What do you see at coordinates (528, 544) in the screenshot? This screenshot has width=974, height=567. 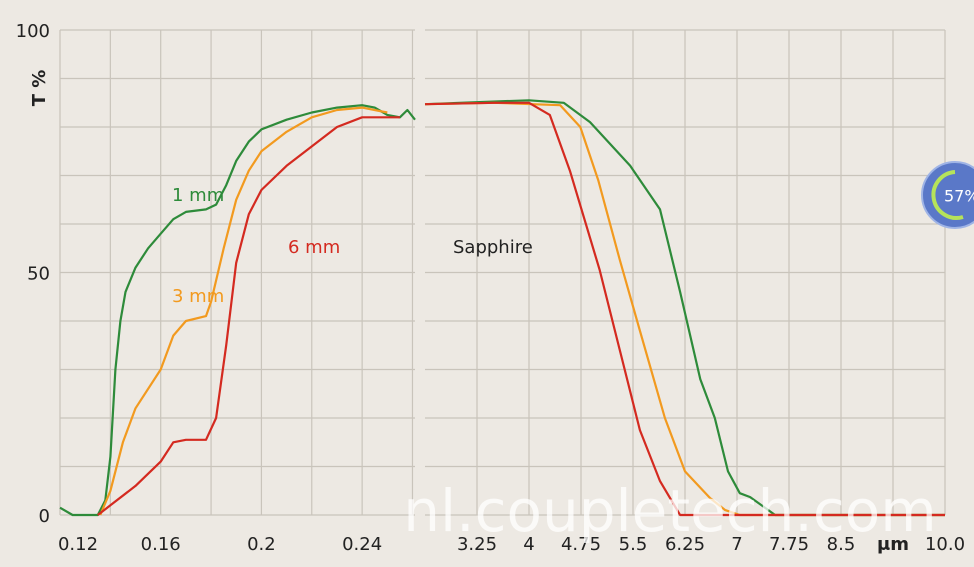 I see `x-tick-label: 4` at bounding box center [528, 544].